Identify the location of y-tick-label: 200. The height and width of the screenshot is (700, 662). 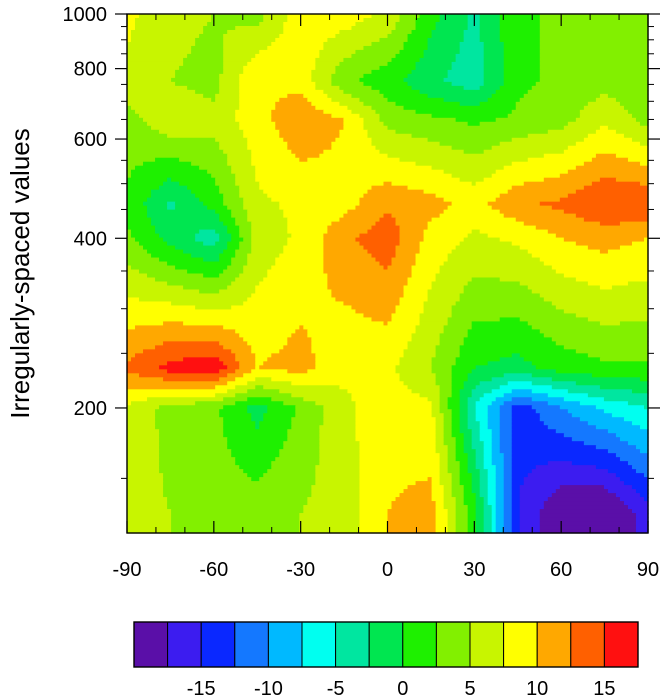
(90, 409).